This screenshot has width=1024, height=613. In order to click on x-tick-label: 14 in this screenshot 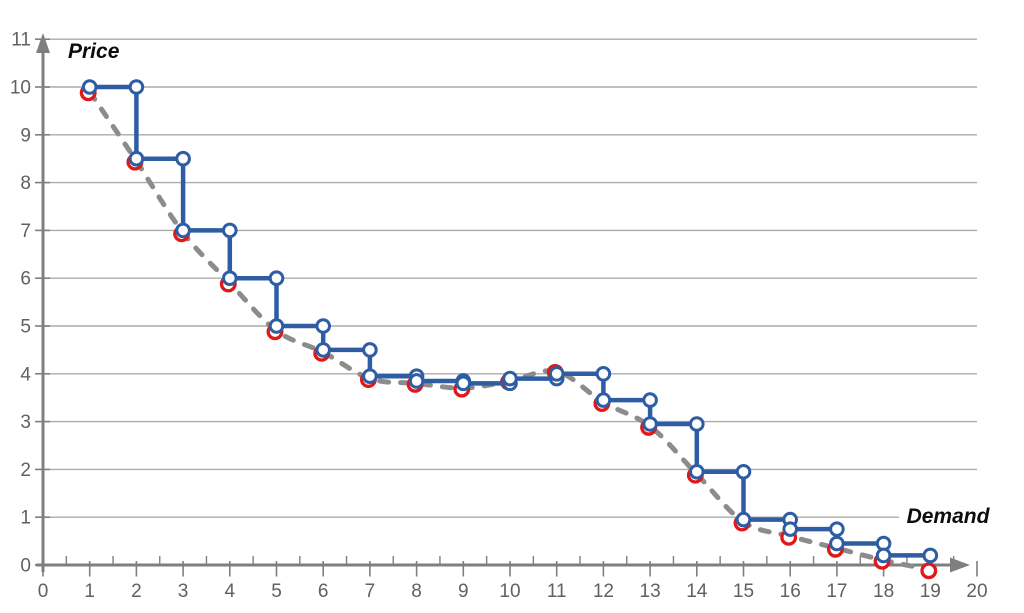, I will do `click(697, 591)`.